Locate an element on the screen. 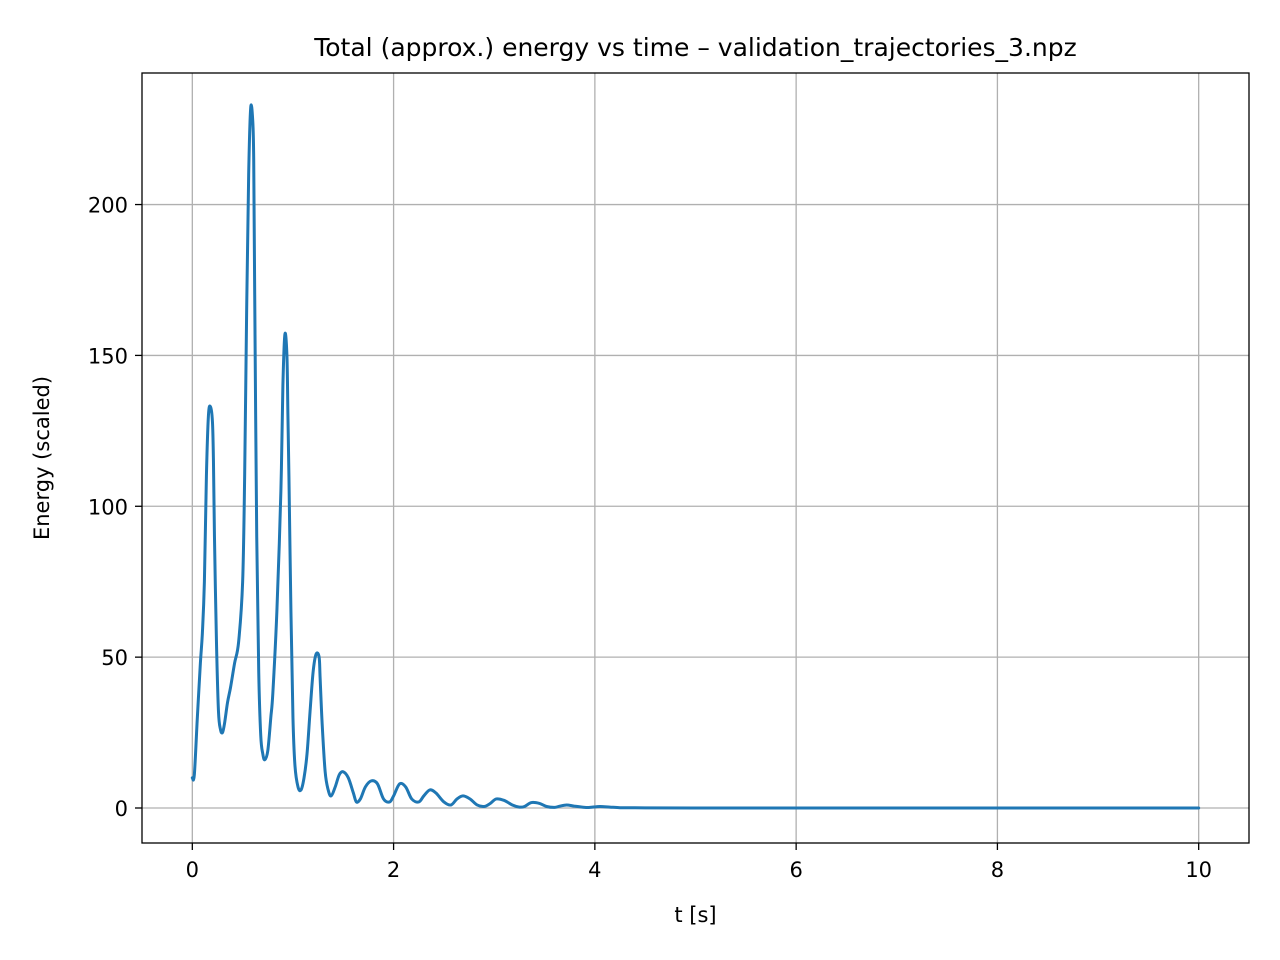 The width and height of the screenshot is (1280, 960). x-tick-label: 4 is located at coordinates (594, 870).